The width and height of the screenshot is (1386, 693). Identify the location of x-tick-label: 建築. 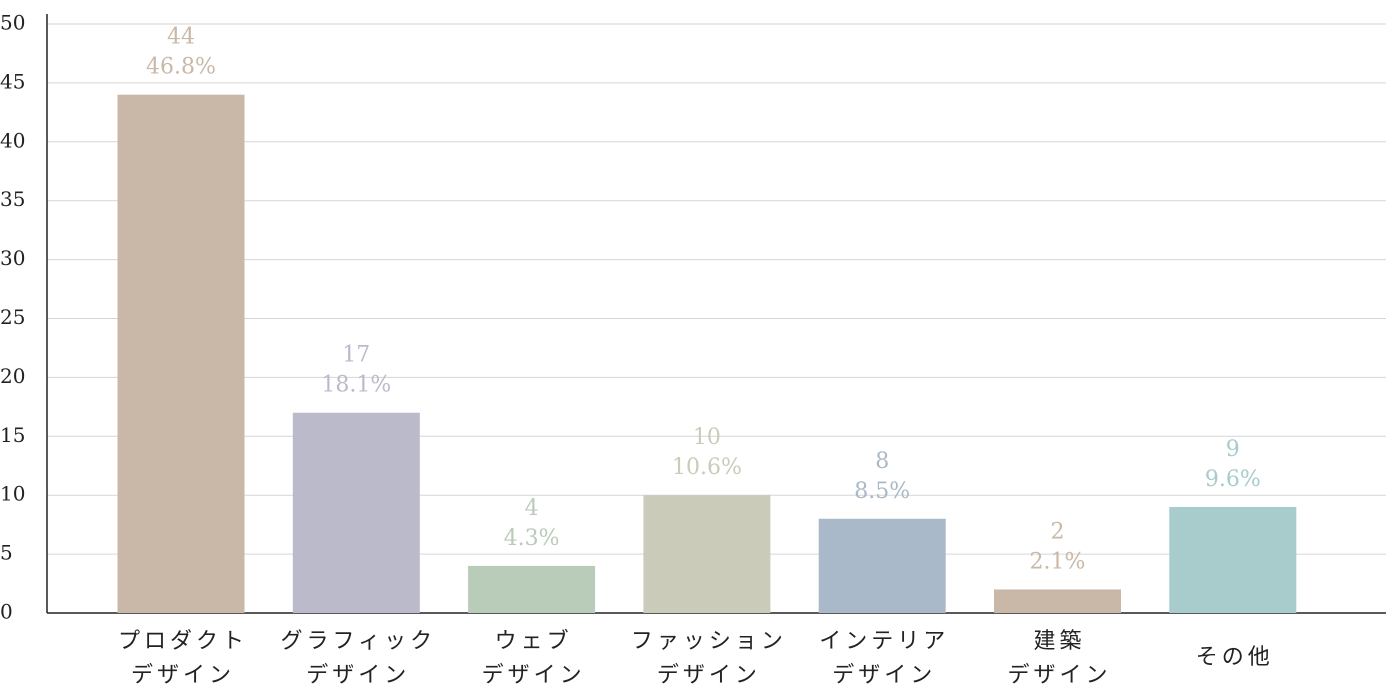
(1059, 641).